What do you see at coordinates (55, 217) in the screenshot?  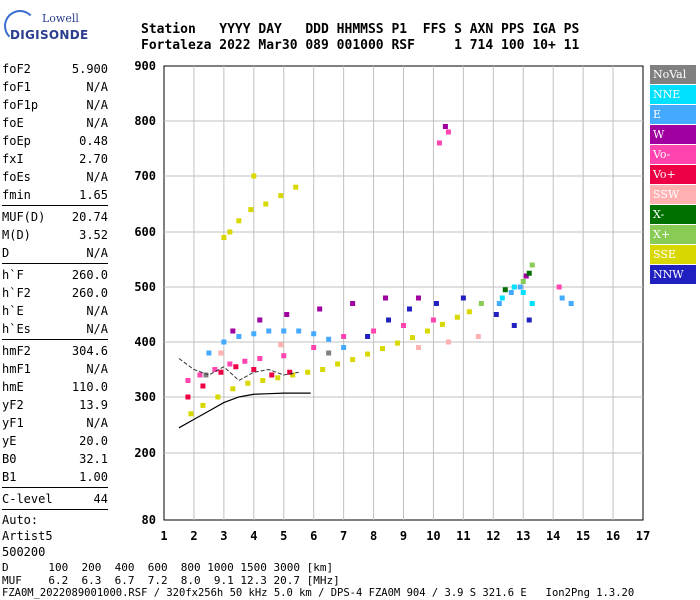 I see `param-row: MUF(D) 20.74` at bounding box center [55, 217].